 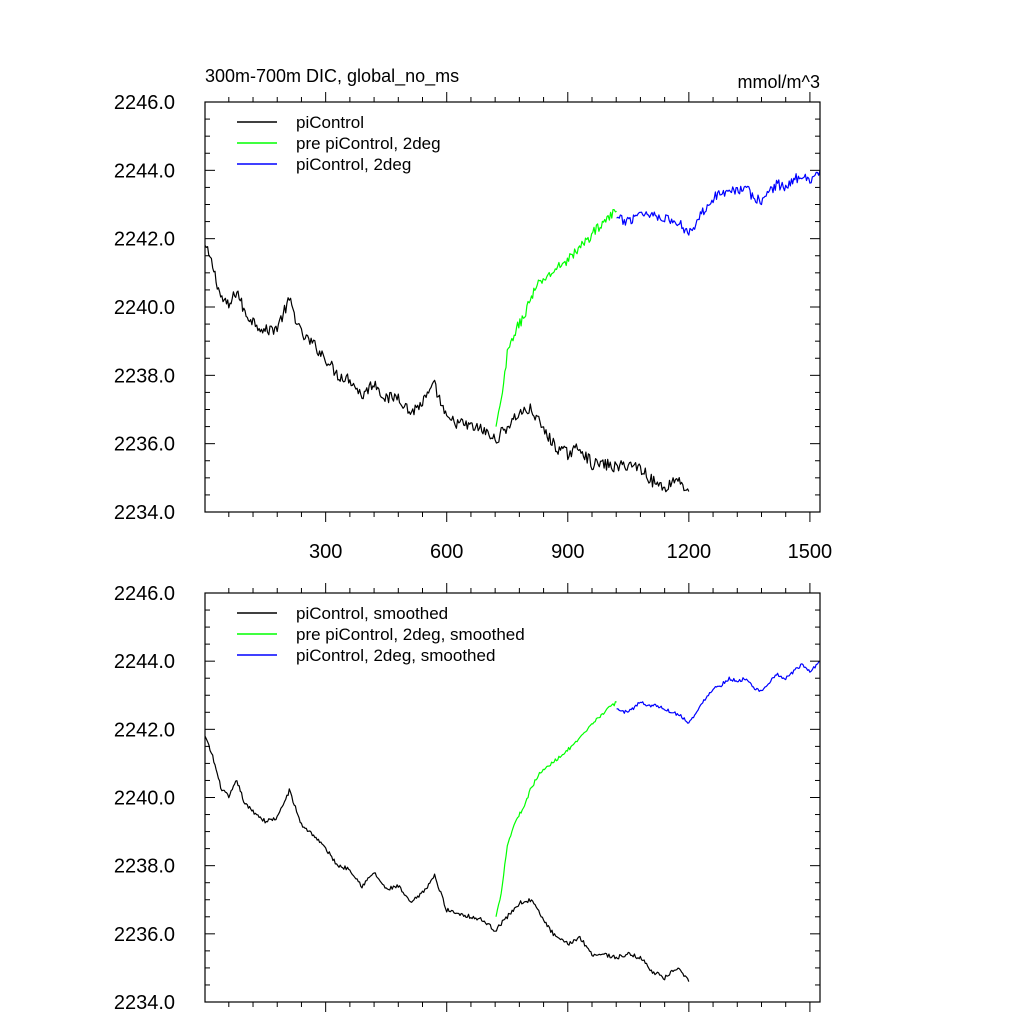 What do you see at coordinates (372, 613) in the screenshot?
I see `legend-label: piControl, smoothed` at bounding box center [372, 613].